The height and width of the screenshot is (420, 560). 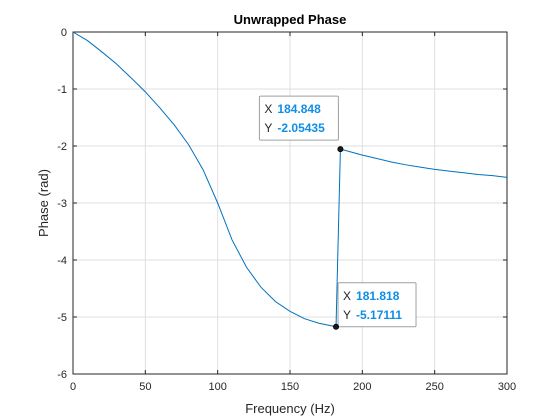 I want to click on x-tick-label: 0, so click(x=73, y=387).